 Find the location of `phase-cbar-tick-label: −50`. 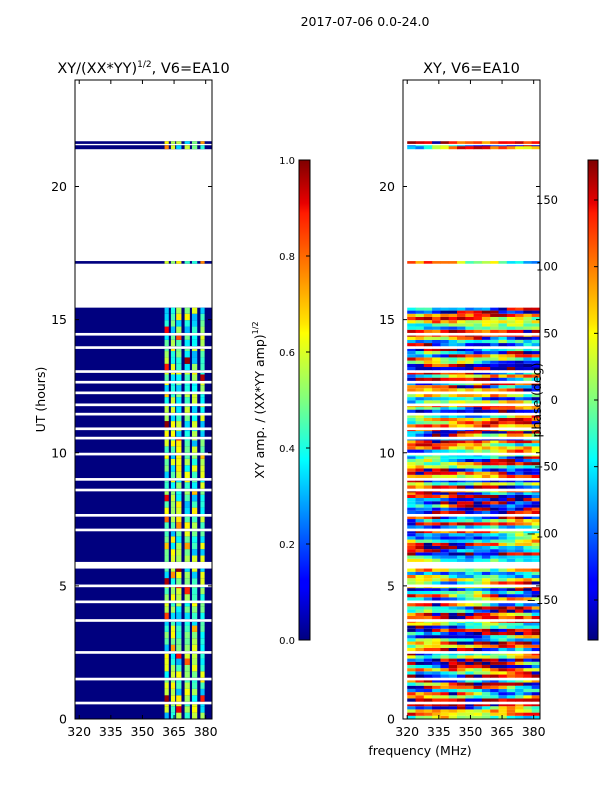

phase-cbar-tick-label: −50 is located at coordinates (546, 467).